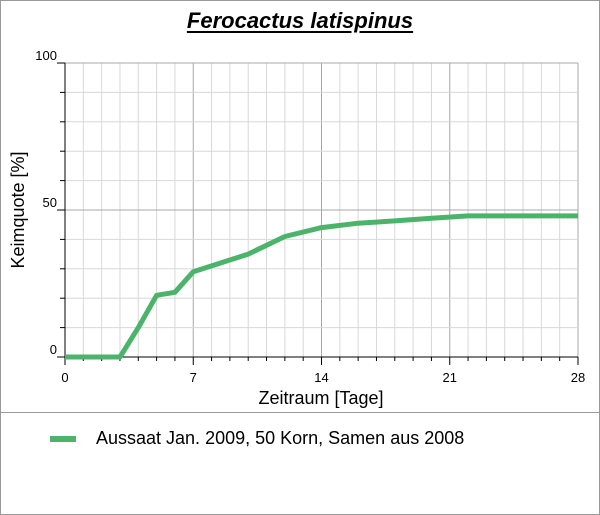  Describe the element at coordinates (300, 412) in the screenshot. I see `legend-divider` at that location.